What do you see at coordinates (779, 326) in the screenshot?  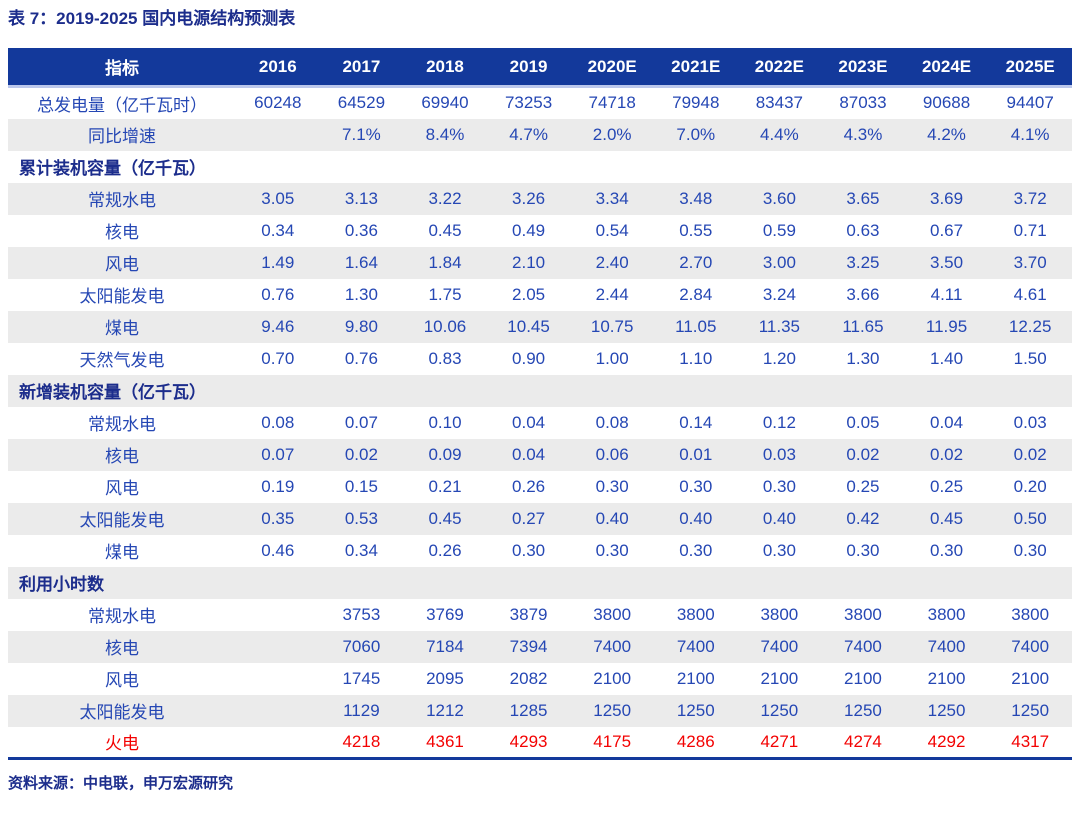 I see `value-cell: 11.35` at bounding box center [779, 326].